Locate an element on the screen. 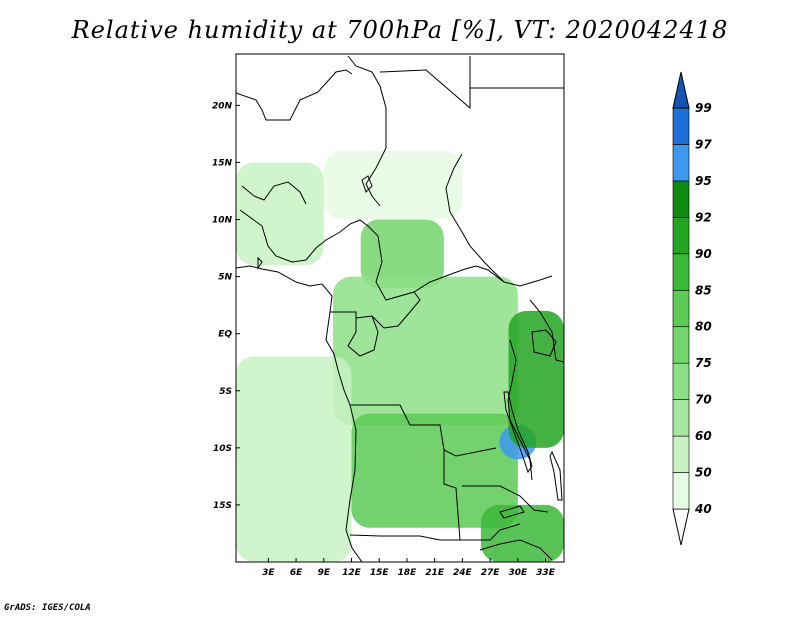 The width and height of the screenshot is (800, 618). colorbar-label-70: 70 is located at coordinates (703, 400).